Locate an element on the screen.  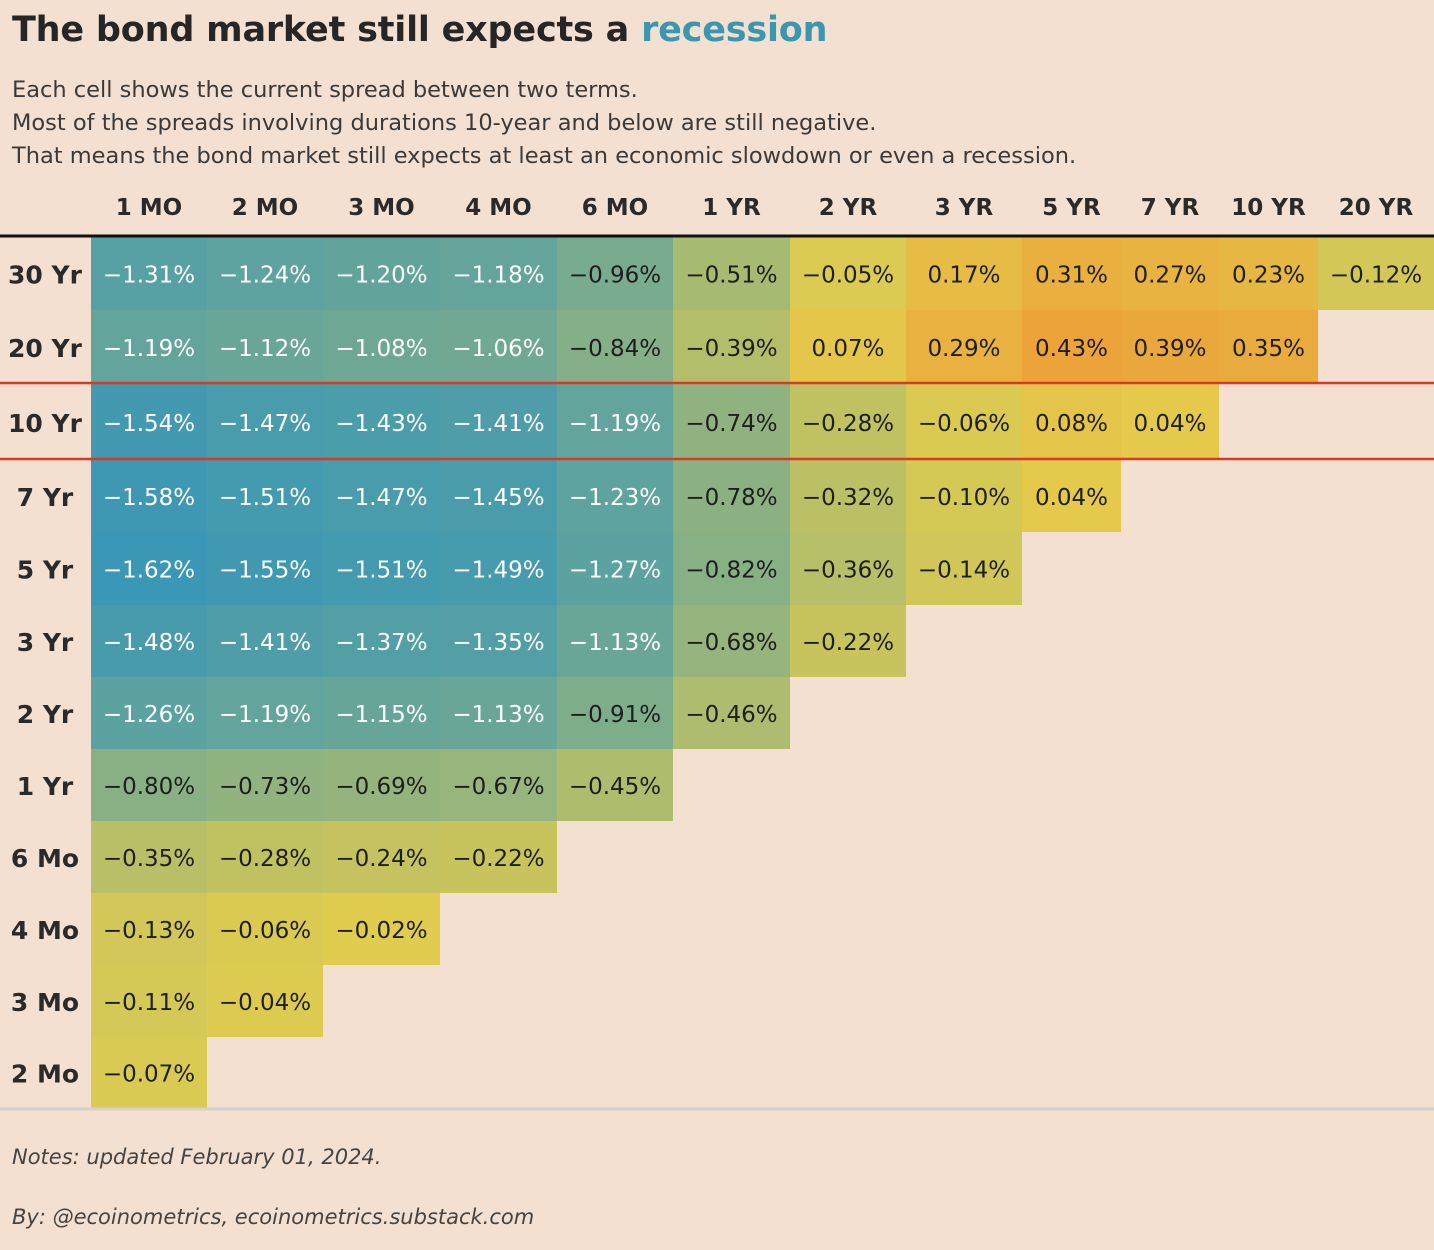
cell-value-label: −1.27% is located at coordinates (615, 571).